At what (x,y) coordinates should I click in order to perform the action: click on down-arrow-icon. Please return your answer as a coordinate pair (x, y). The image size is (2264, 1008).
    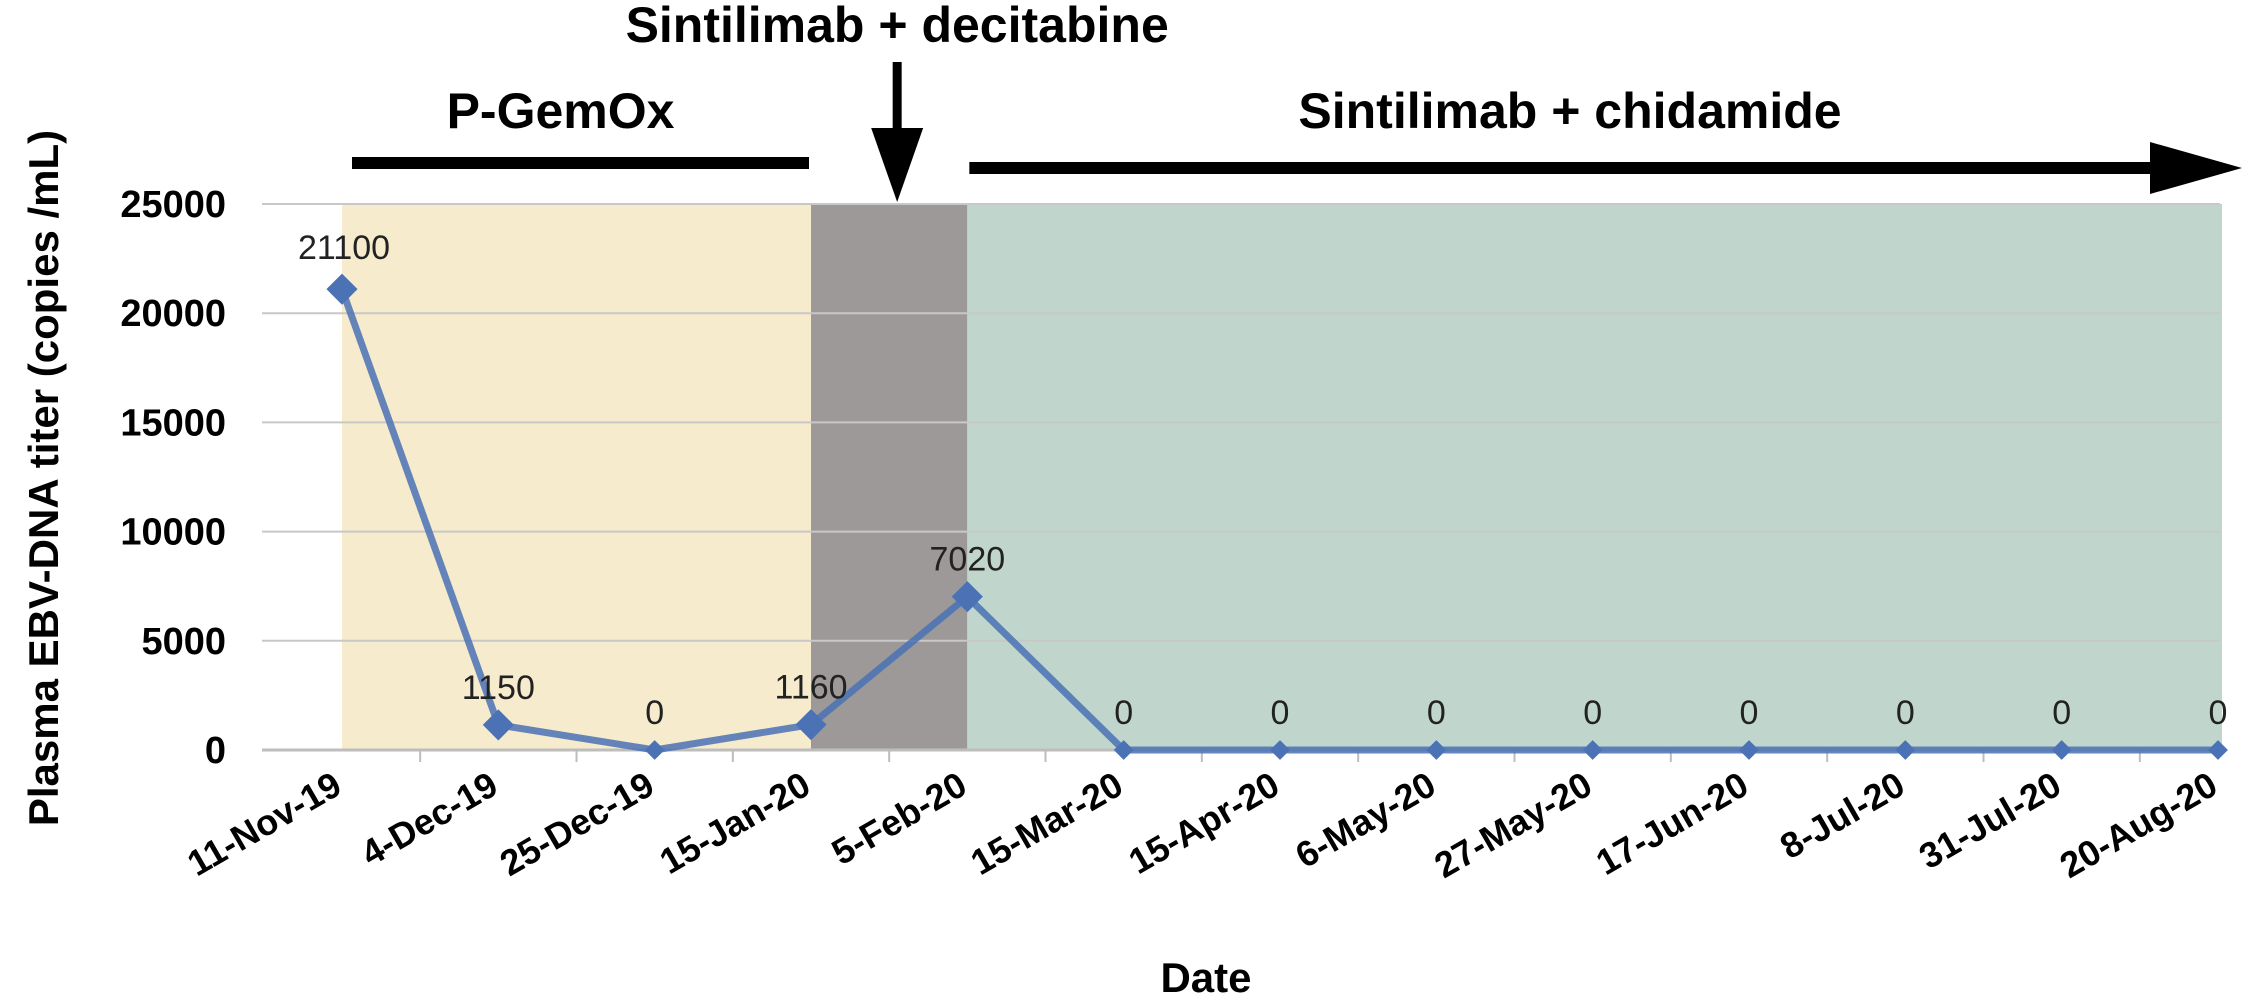
    Looking at the image, I should click on (897, 165).